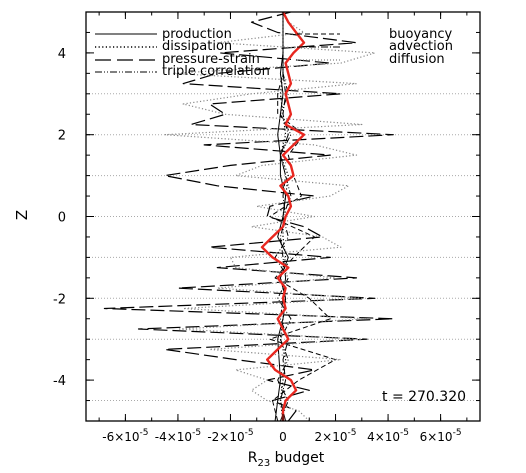  I want to click on x-axis-label-tail: budget, so click(297, 458).